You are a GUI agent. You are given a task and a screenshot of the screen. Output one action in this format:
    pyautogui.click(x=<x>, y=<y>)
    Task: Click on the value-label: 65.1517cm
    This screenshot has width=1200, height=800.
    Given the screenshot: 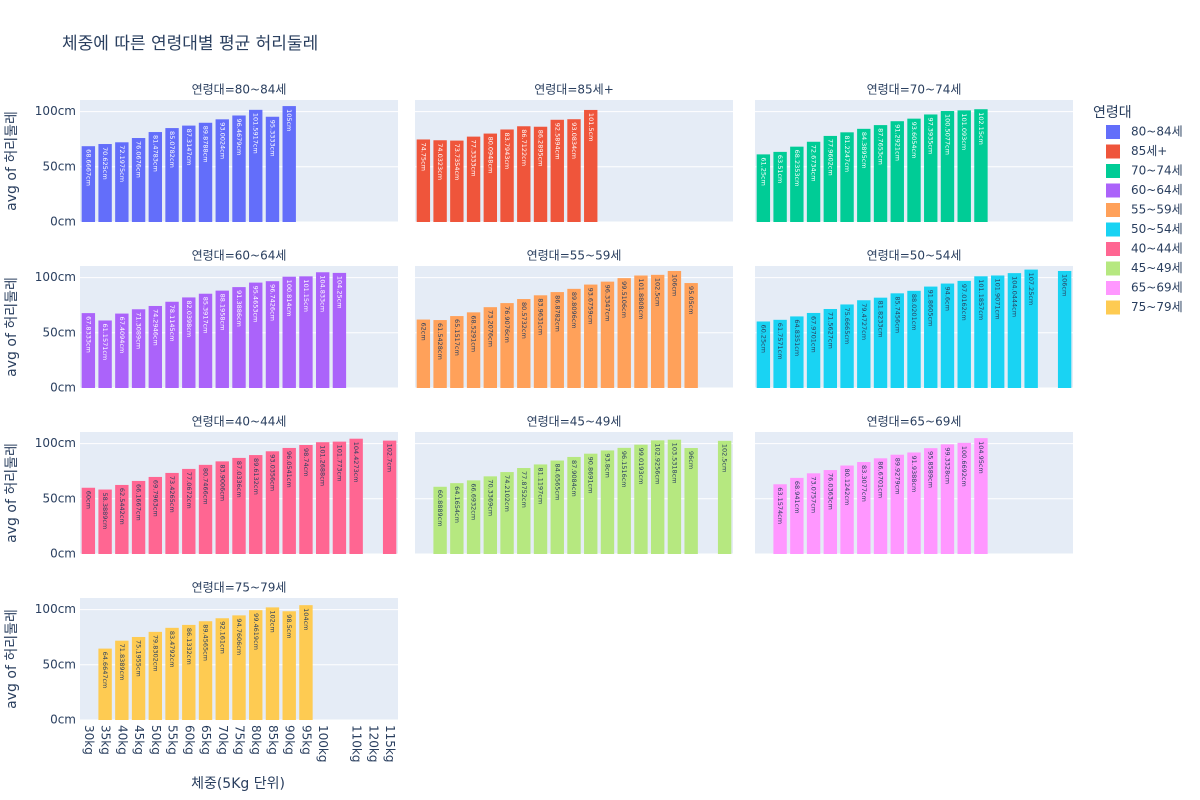 What is the action you would take?
    pyautogui.click(x=457, y=337)
    